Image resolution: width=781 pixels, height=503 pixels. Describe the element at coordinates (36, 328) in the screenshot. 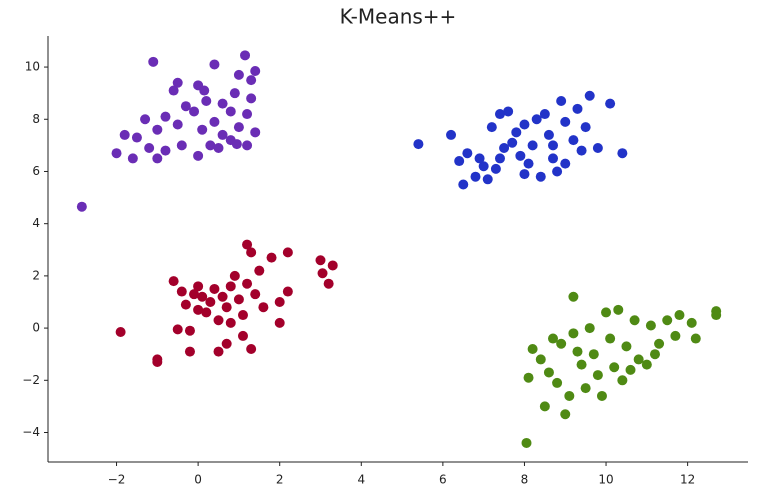

I see `y-tick-label: 0` at that location.